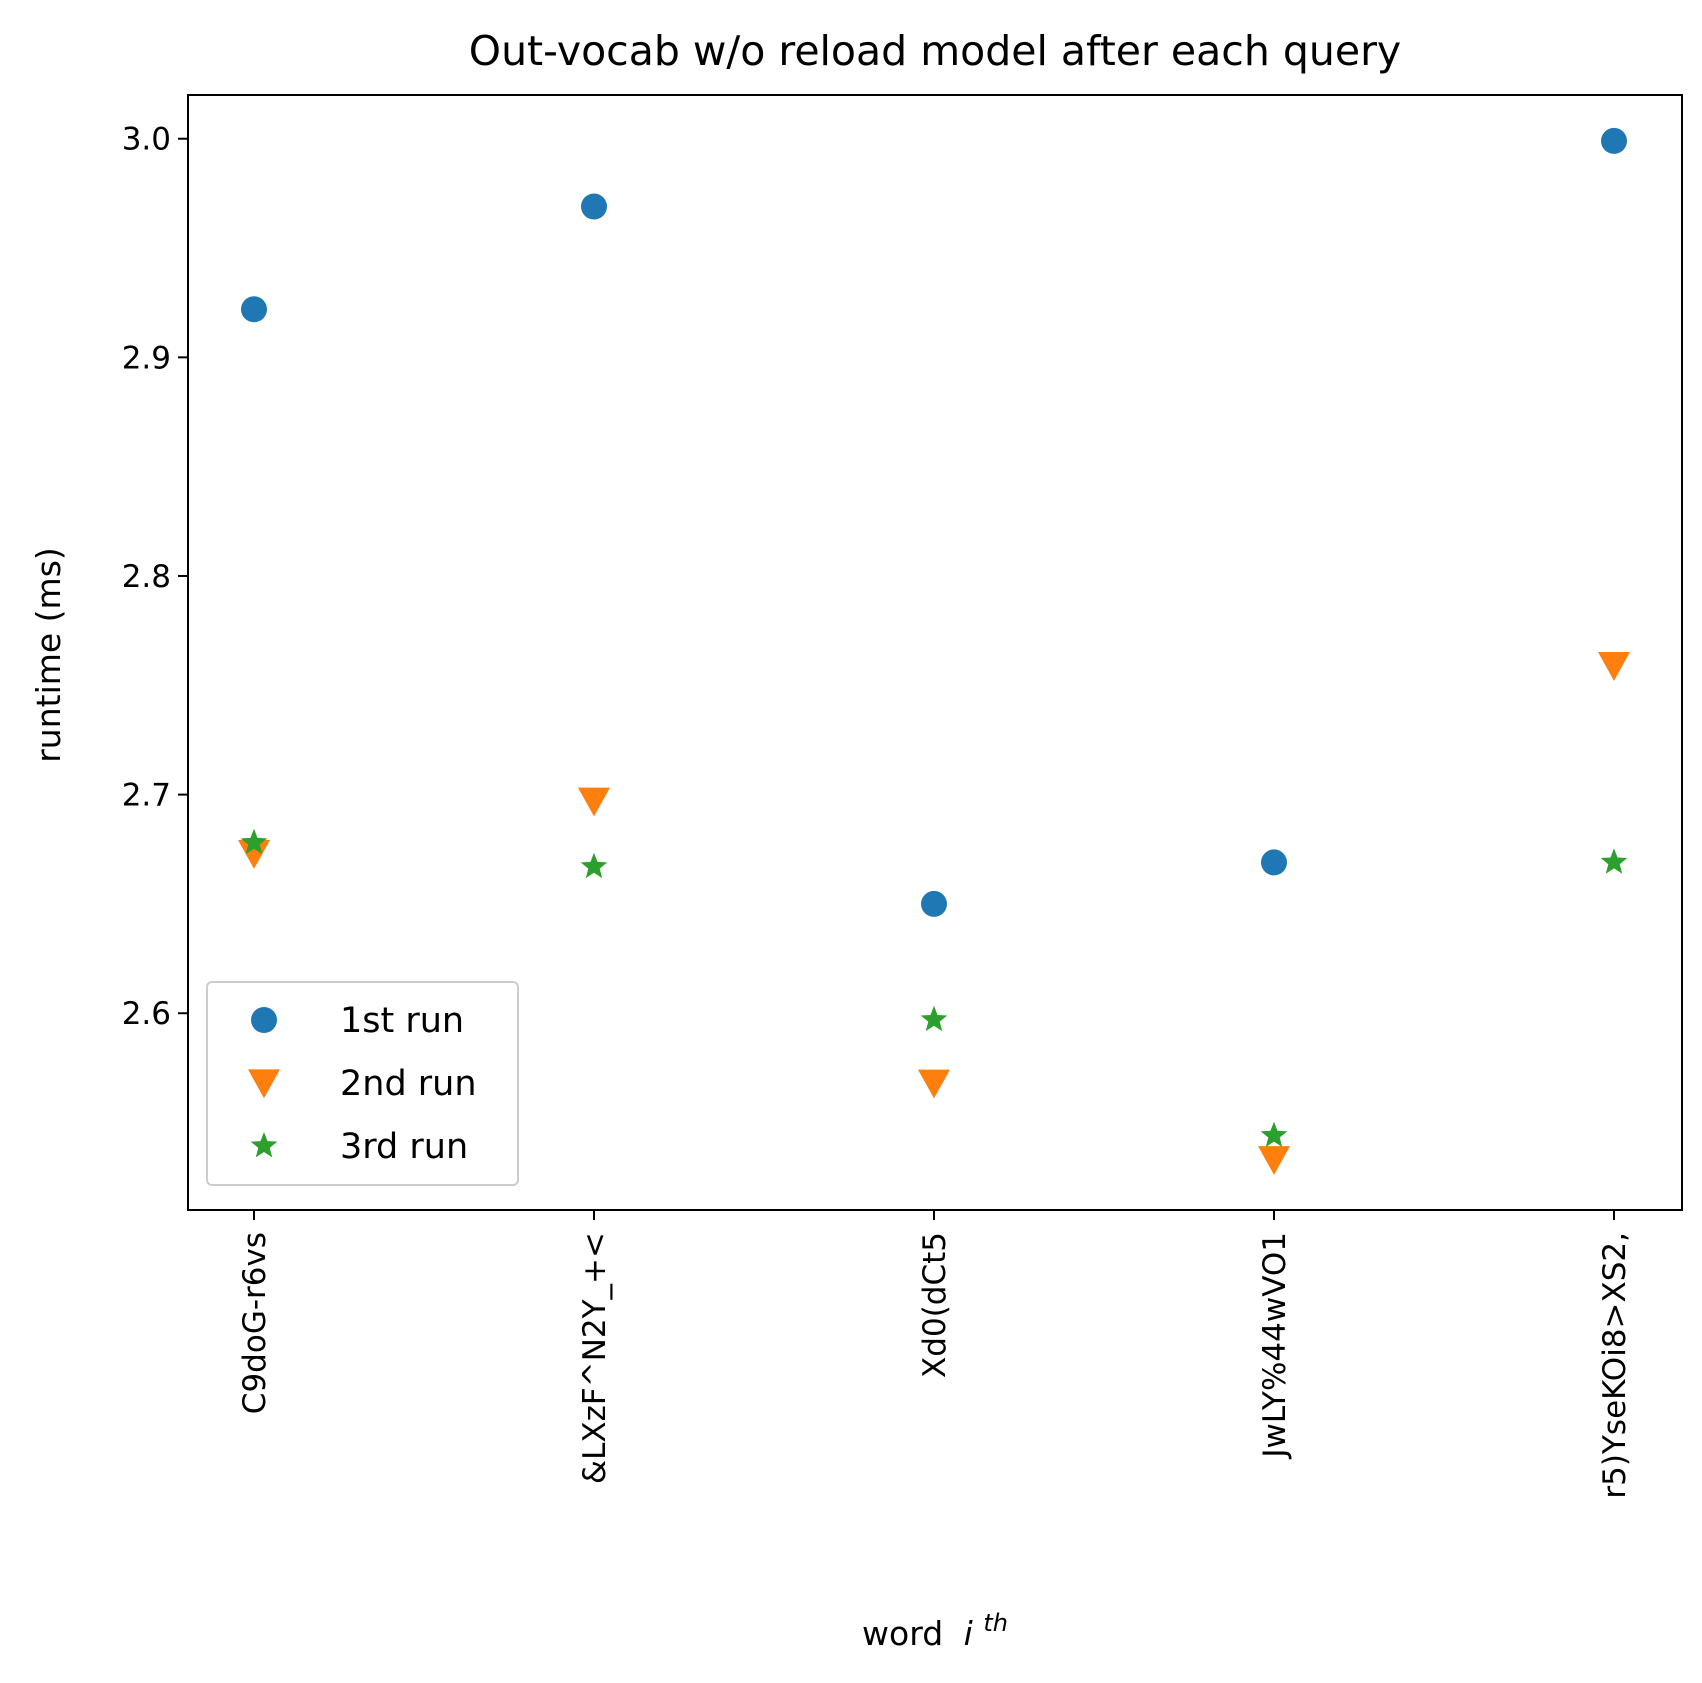  I want to click on y-axis: 2.6 2.7 2.8 2.9 3.0, so click(155, 577).